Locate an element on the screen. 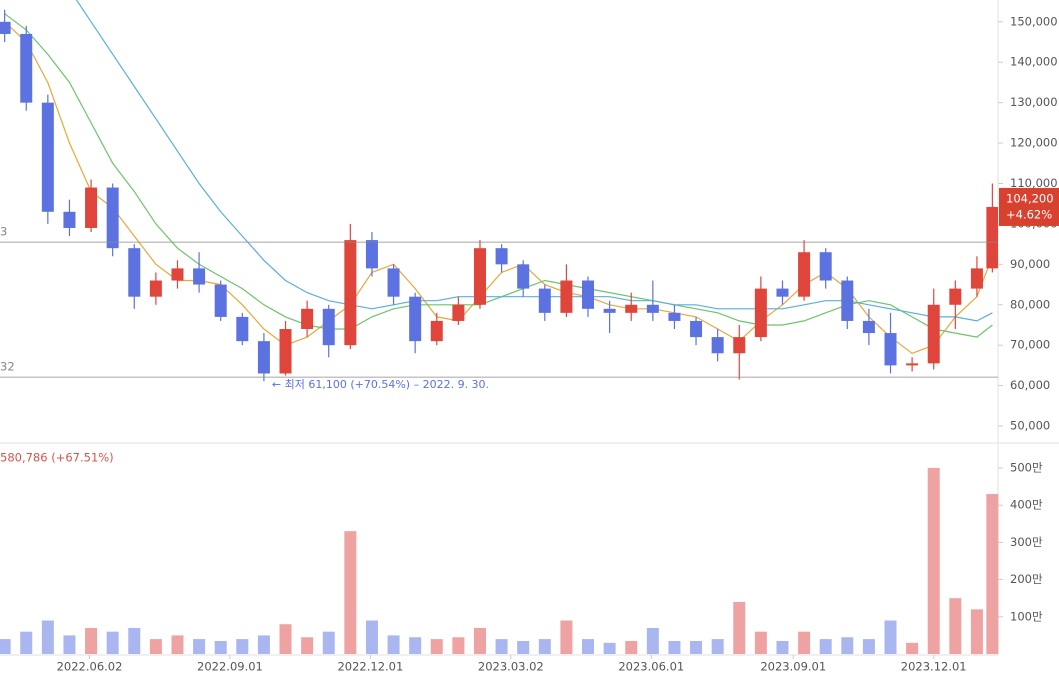  y-tick-label: 50,000 is located at coordinates (1030, 426).